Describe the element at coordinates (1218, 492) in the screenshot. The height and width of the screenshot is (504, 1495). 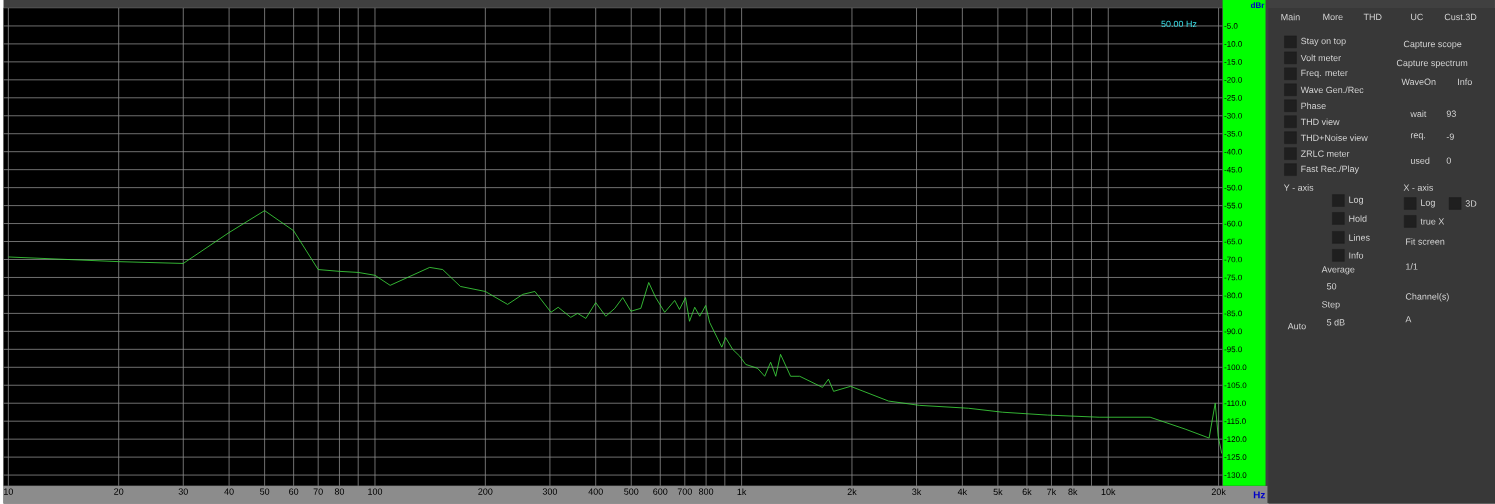
I see `x-tick-label: 20k` at that location.